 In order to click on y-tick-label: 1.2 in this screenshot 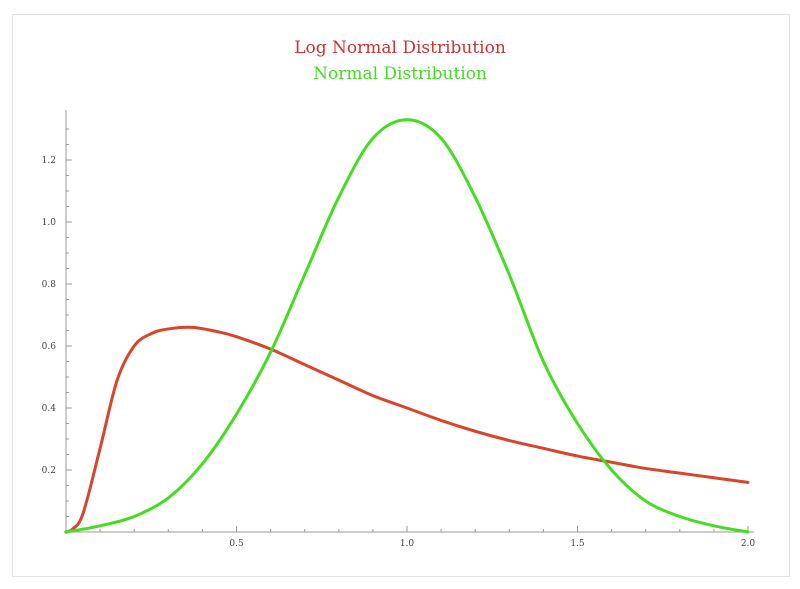, I will do `click(49, 161)`.